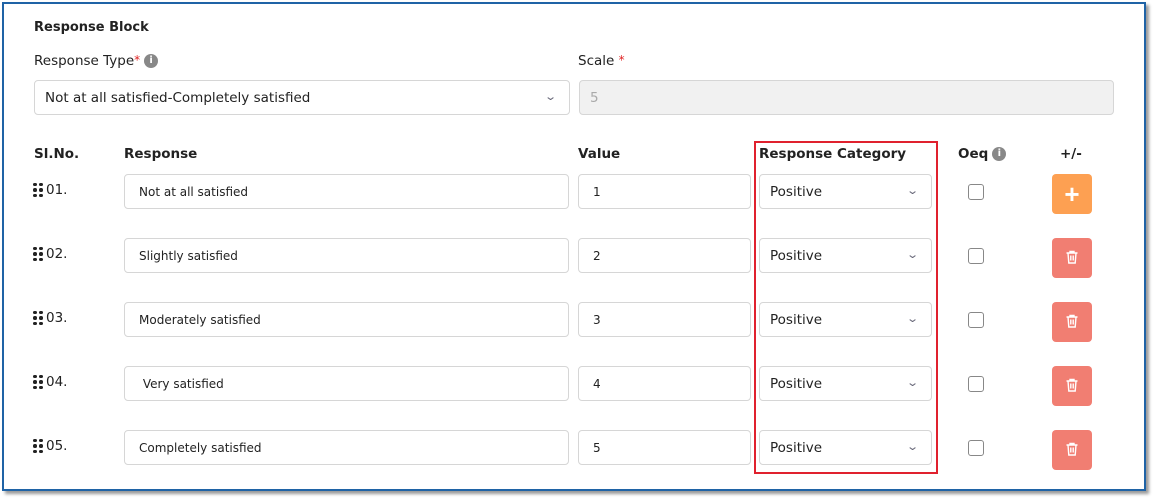 The image size is (1153, 499). Describe the element at coordinates (664, 447) in the screenshot. I see `value-input: 5` at that location.